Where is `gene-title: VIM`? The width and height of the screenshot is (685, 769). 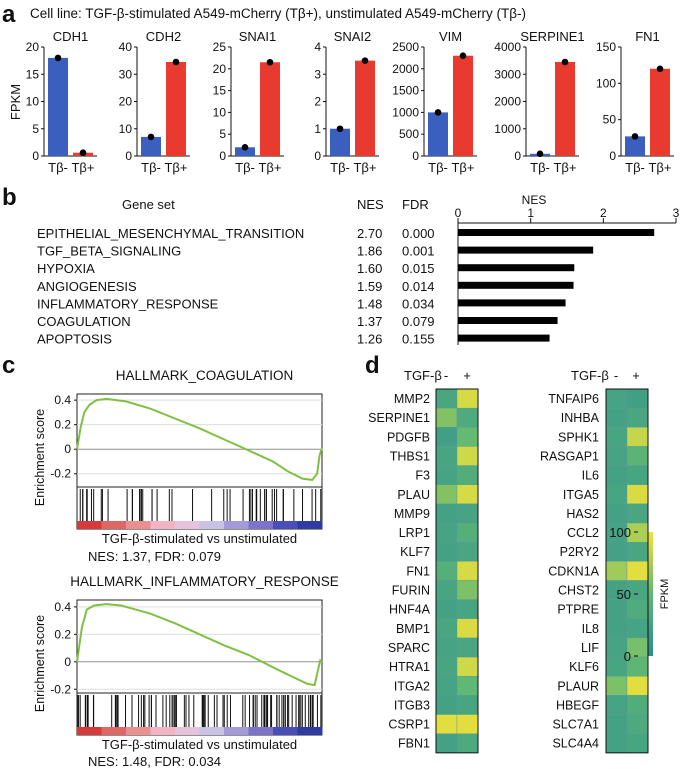 gene-title: VIM is located at coordinates (450, 36).